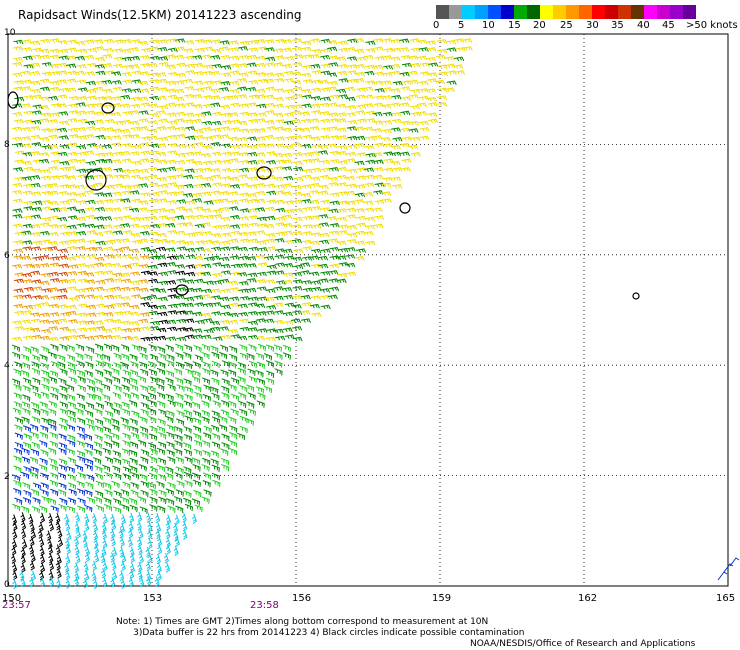  What do you see at coordinates (455, 12) in the screenshot?
I see `legend-swatch` at bounding box center [455, 12].